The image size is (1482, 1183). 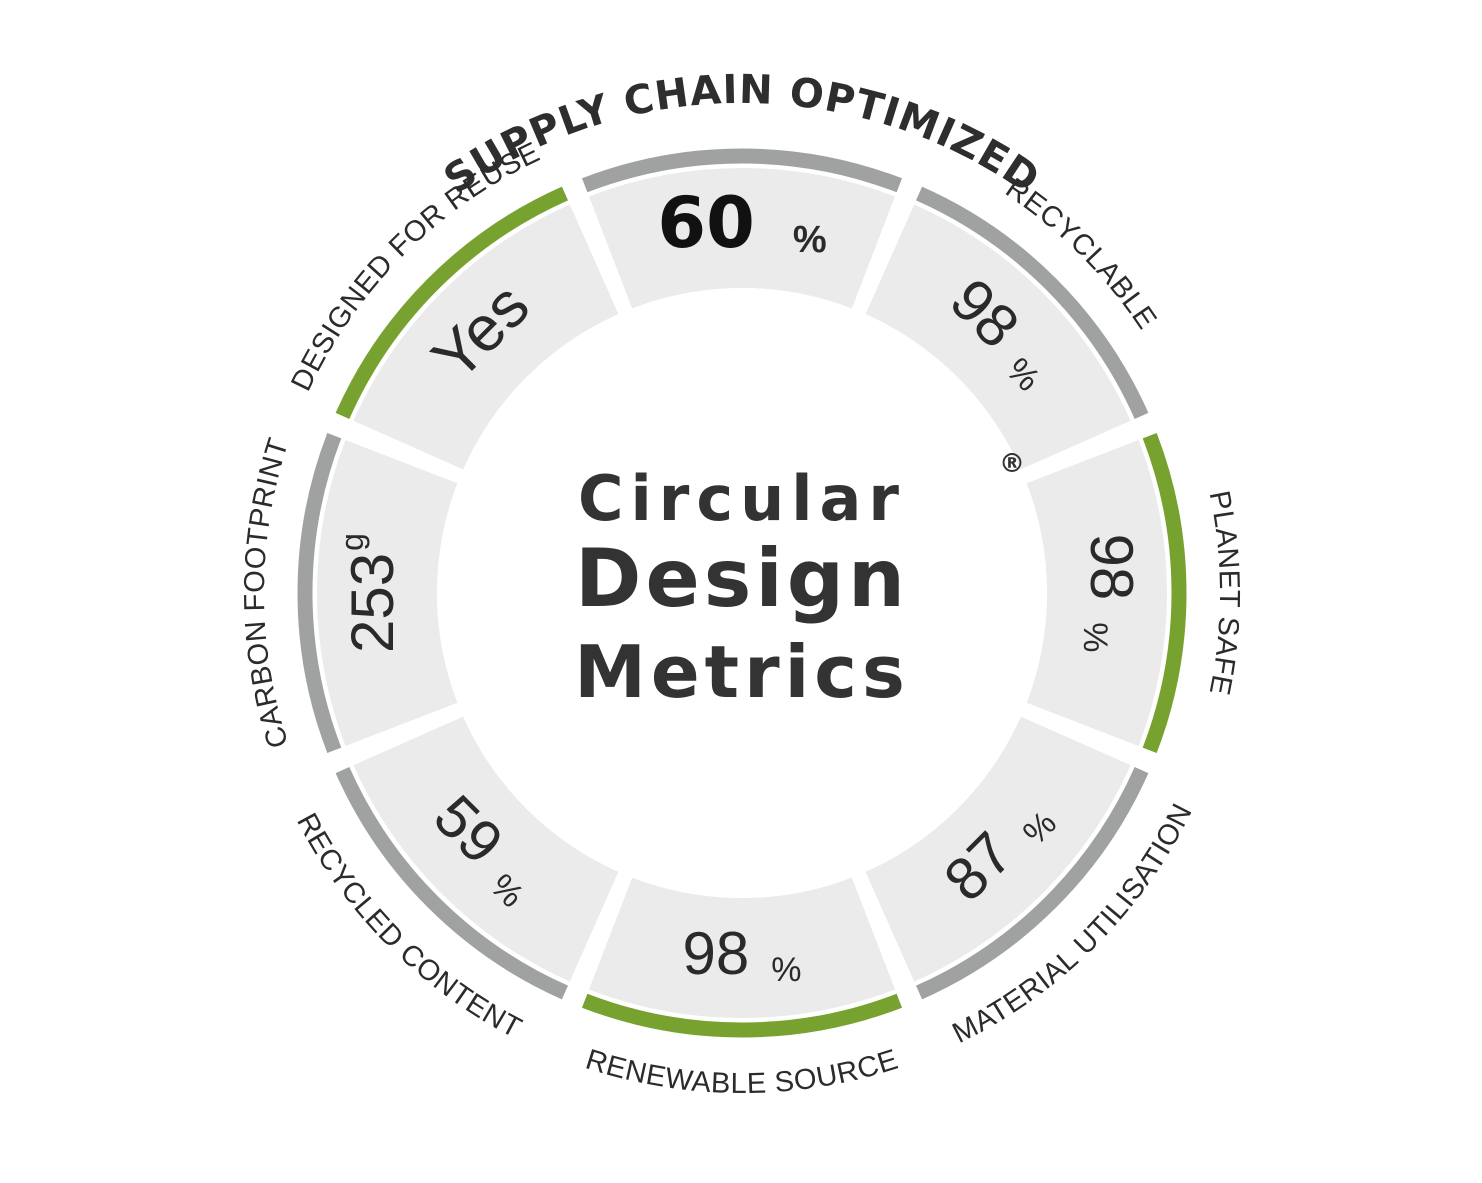 I want to click on value-group-carbon-footprint: 253g, so click(x=369, y=593).